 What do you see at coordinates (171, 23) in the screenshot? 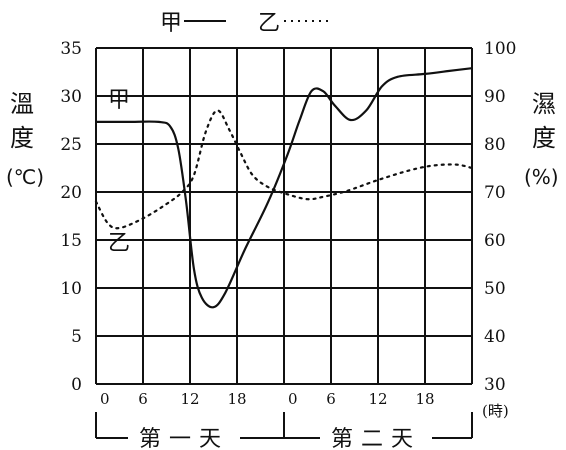
I see `legend-label-jia: 甲` at bounding box center [171, 23].